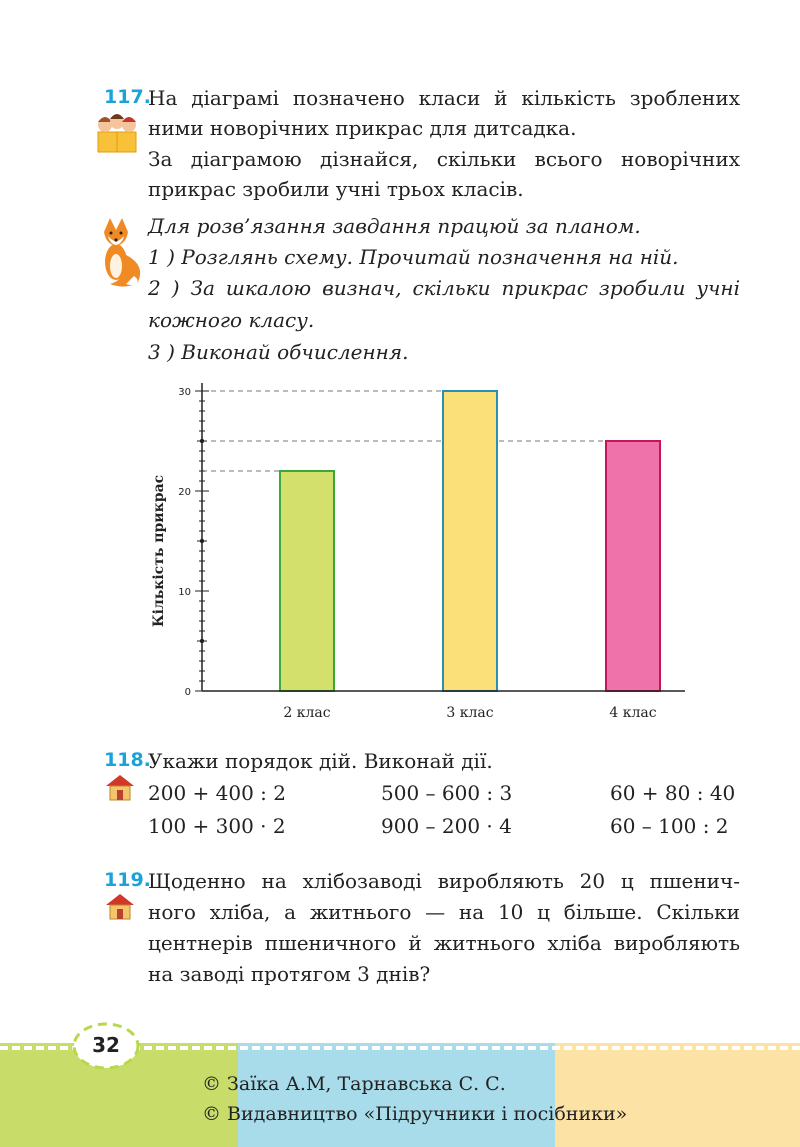 The image size is (800, 1147). Describe the element at coordinates (127, 760) in the screenshot. I see `task-118-number: 118.` at that location.